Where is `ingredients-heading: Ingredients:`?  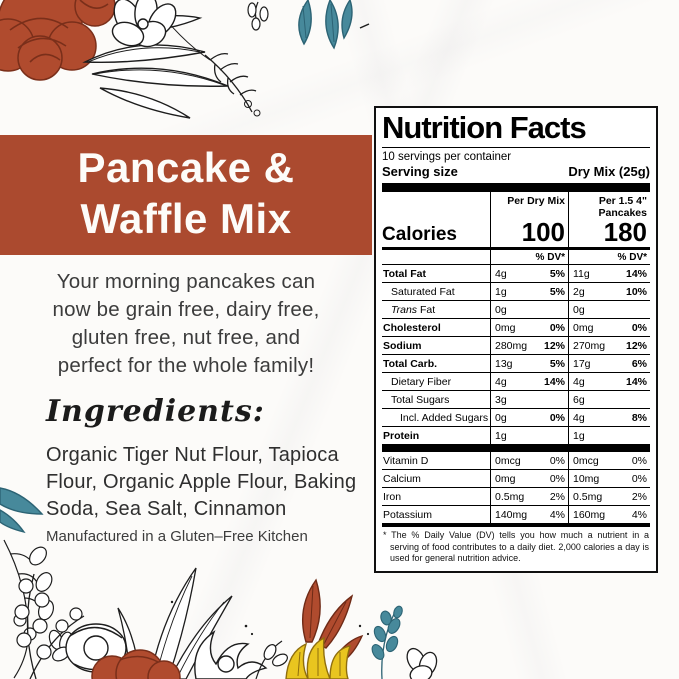 ingredients-heading: Ingredients: is located at coordinates (155, 411).